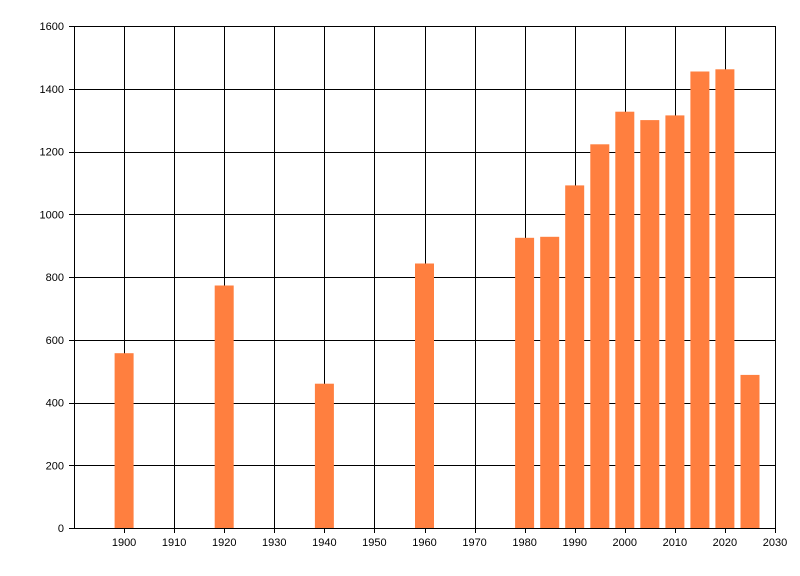 Image resolution: width=800 pixels, height=576 pixels. Describe the element at coordinates (550, 382) in the screenshot. I see `bar-1985` at that location.